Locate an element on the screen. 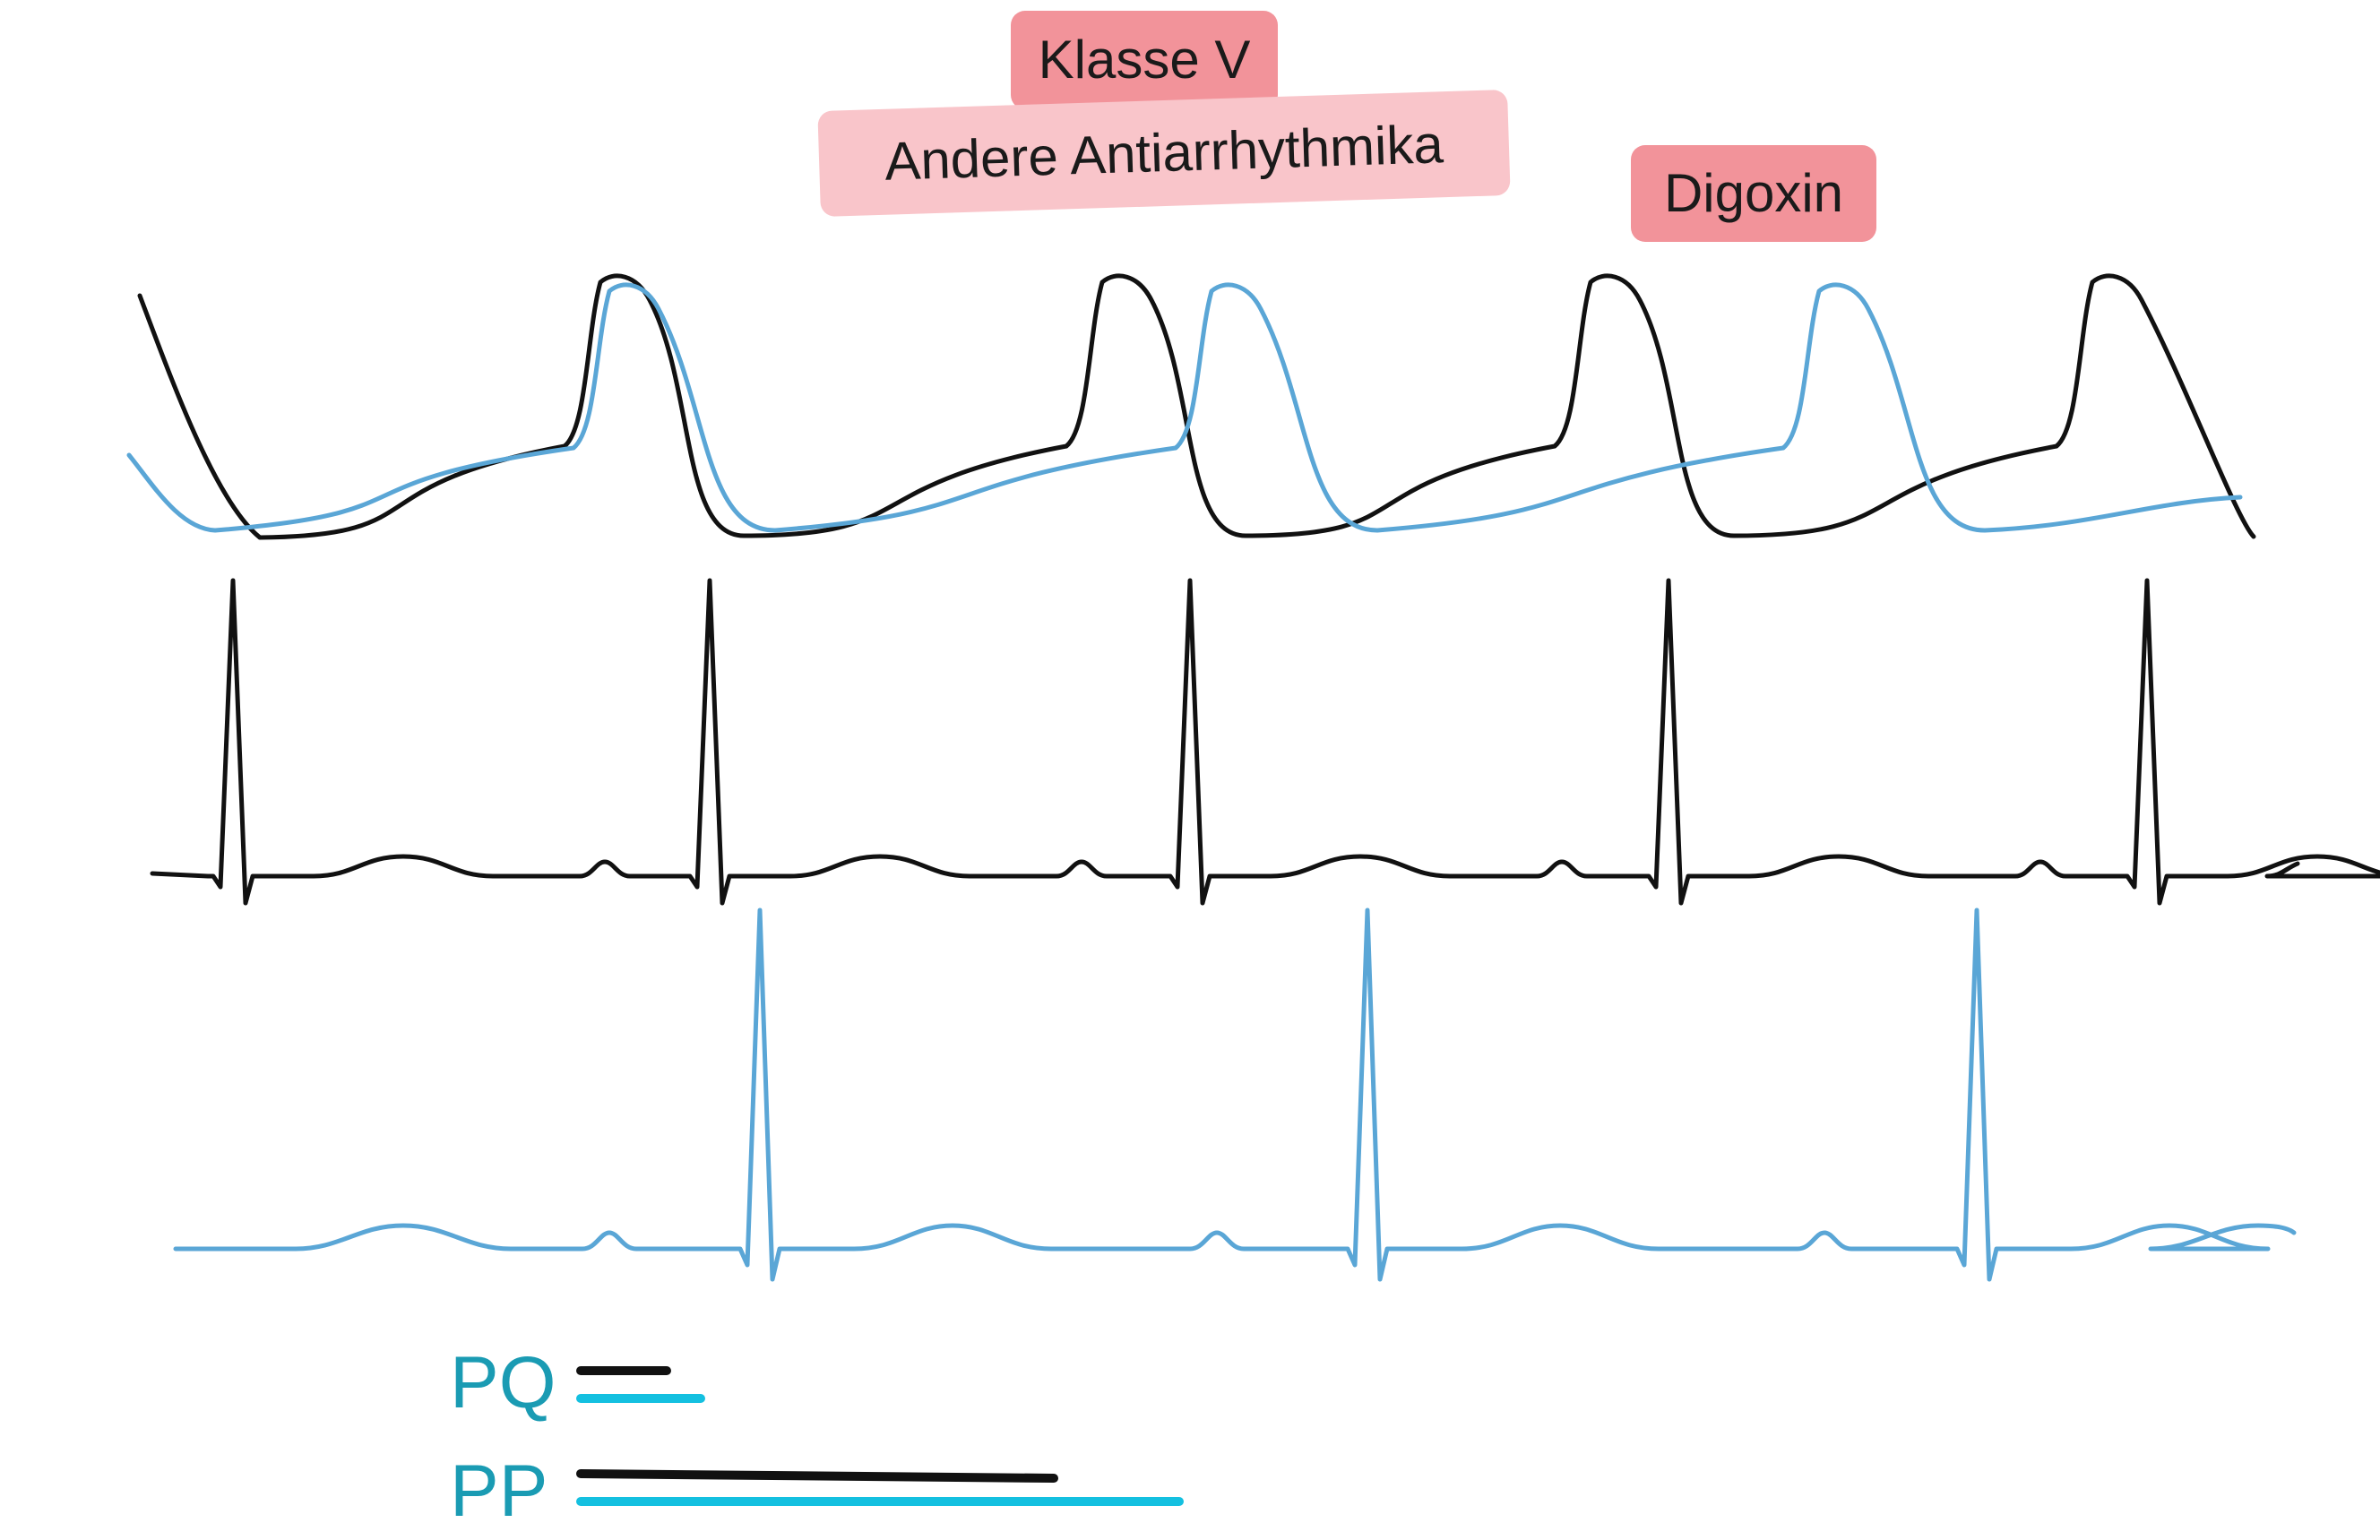  pp-interval-baseline-bar is located at coordinates (817, 1476).